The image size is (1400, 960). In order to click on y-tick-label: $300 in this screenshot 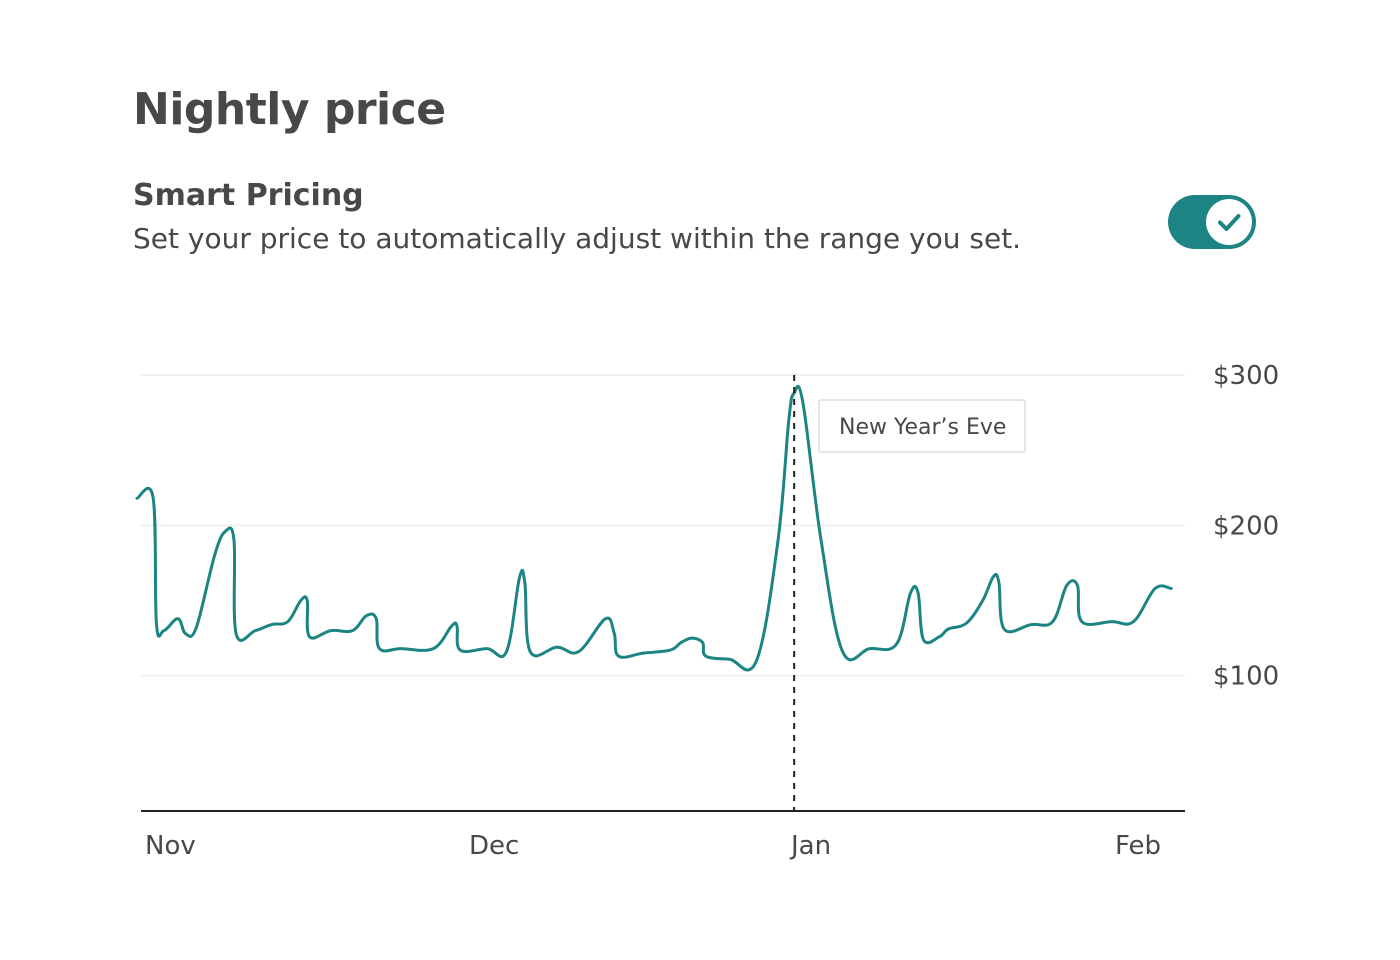, I will do `click(1246, 376)`.